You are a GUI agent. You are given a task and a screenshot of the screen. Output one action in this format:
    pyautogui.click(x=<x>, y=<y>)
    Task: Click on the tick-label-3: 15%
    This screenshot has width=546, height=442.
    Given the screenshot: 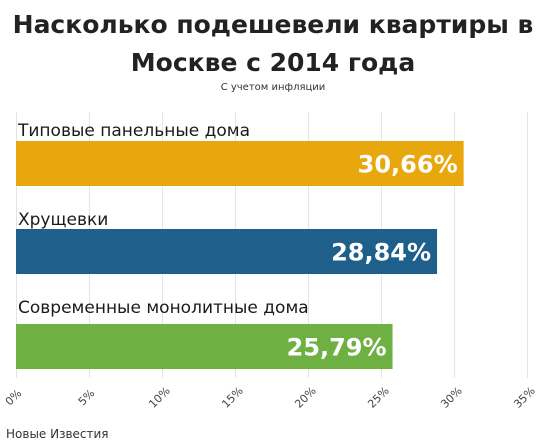 What is the action you would take?
    pyautogui.click(x=232, y=397)
    